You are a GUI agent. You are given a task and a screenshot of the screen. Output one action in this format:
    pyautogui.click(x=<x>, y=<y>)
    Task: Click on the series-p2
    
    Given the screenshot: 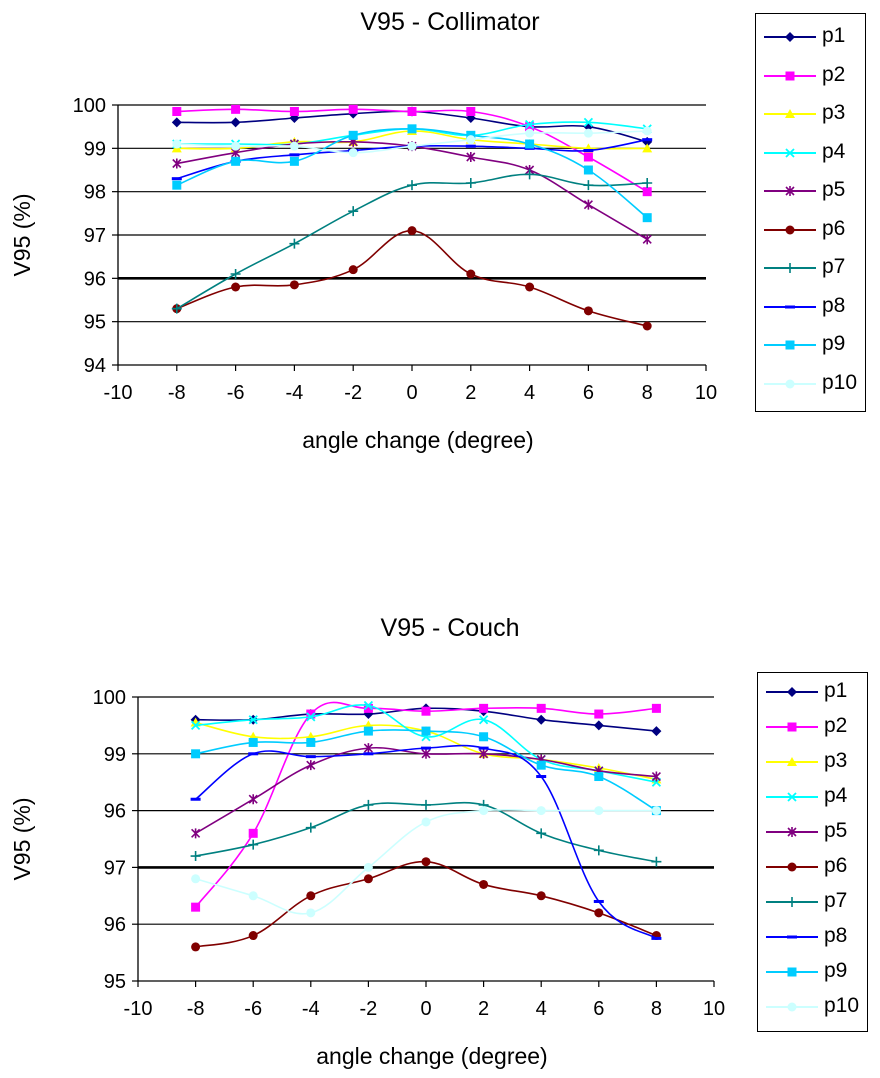 What is the action you would take?
    pyautogui.click(x=426, y=806)
    